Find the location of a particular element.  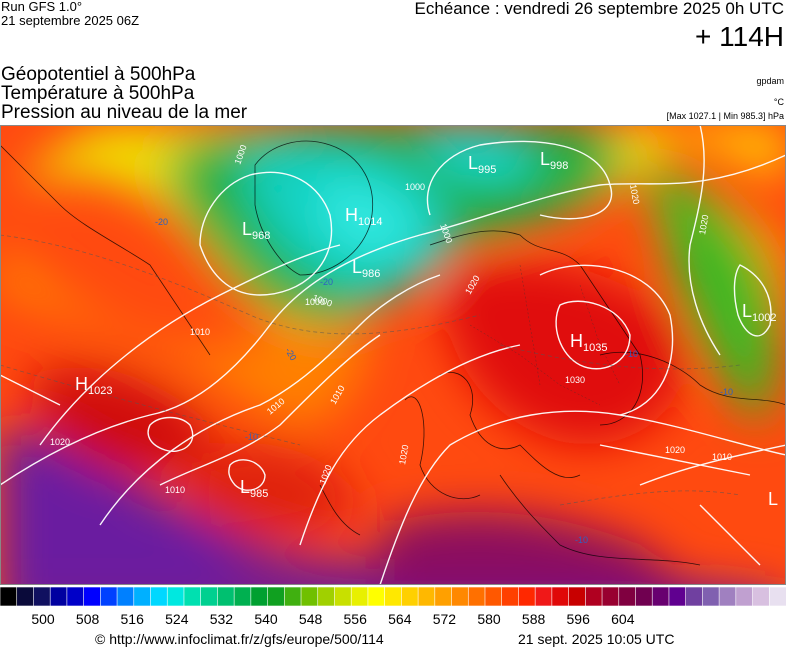

layer-geopotential: Géopotentiel à 500hPa is located at coordinates (98, 74).